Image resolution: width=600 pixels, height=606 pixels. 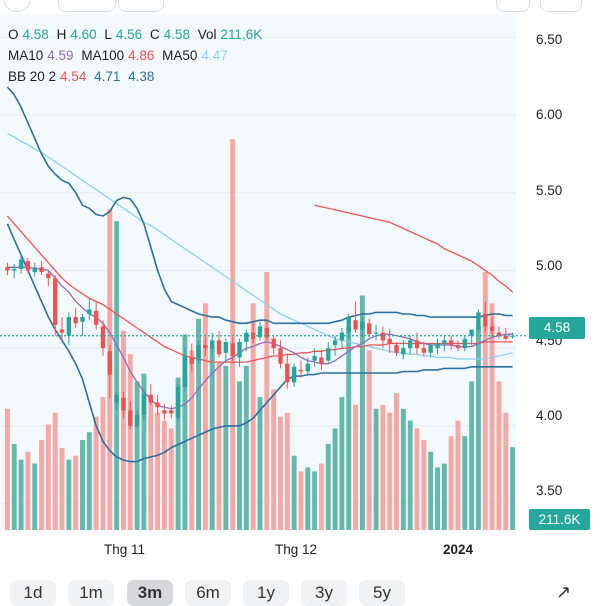 I want to click on legend-ma: MA10 4.59 MA100 4.86 MA50 4.47, so click(x=120, y=55).